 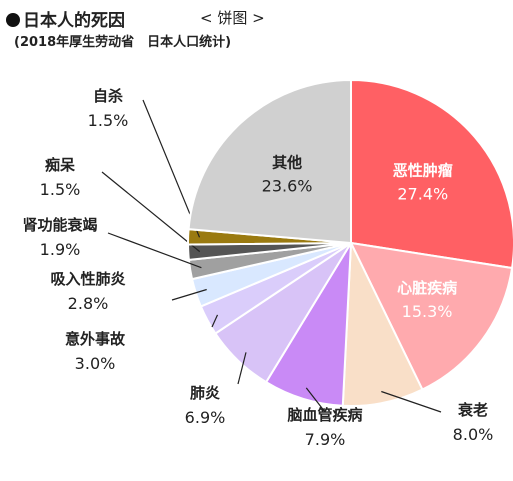 I want to click on slice-label-1: 心脏疾病, so click(x=427, y=288).